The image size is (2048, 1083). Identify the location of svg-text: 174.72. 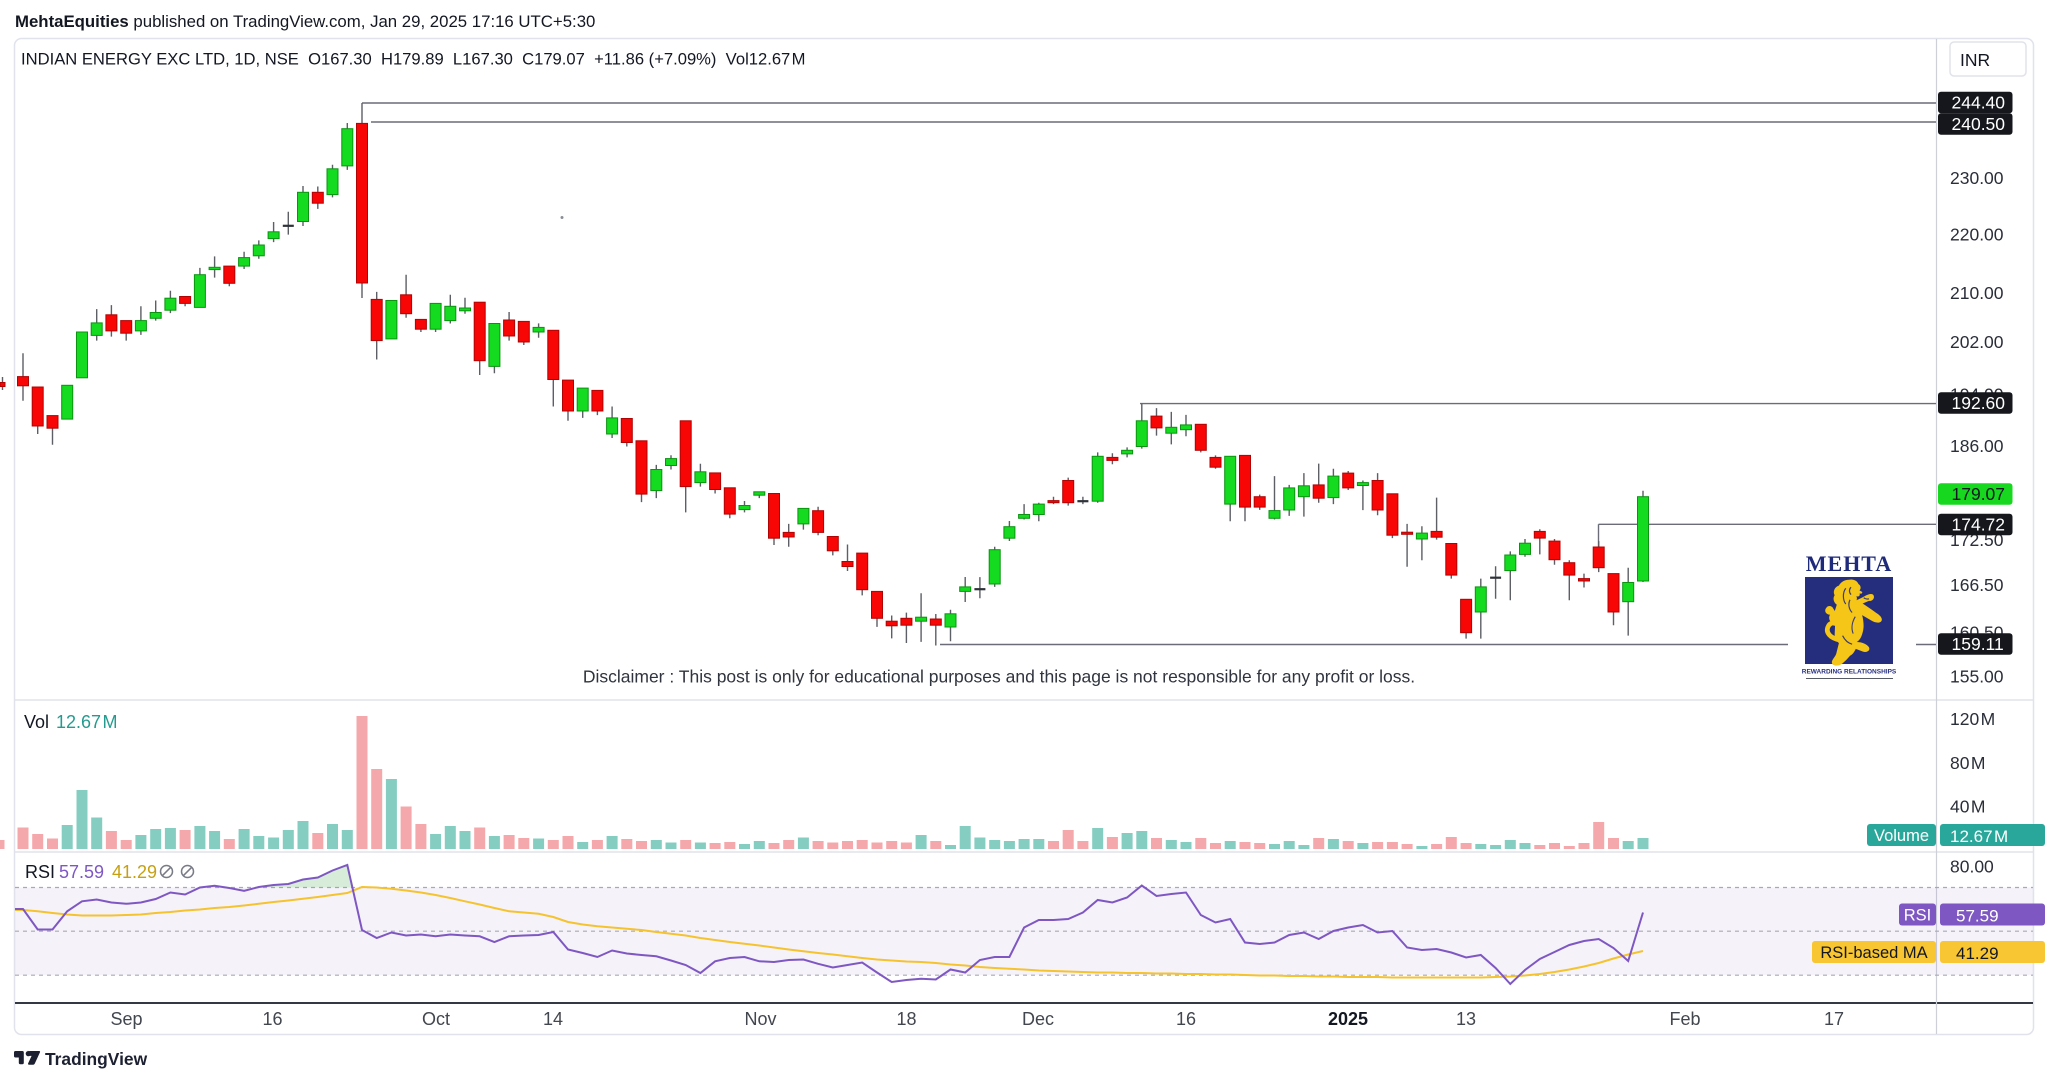
(1979, 525).